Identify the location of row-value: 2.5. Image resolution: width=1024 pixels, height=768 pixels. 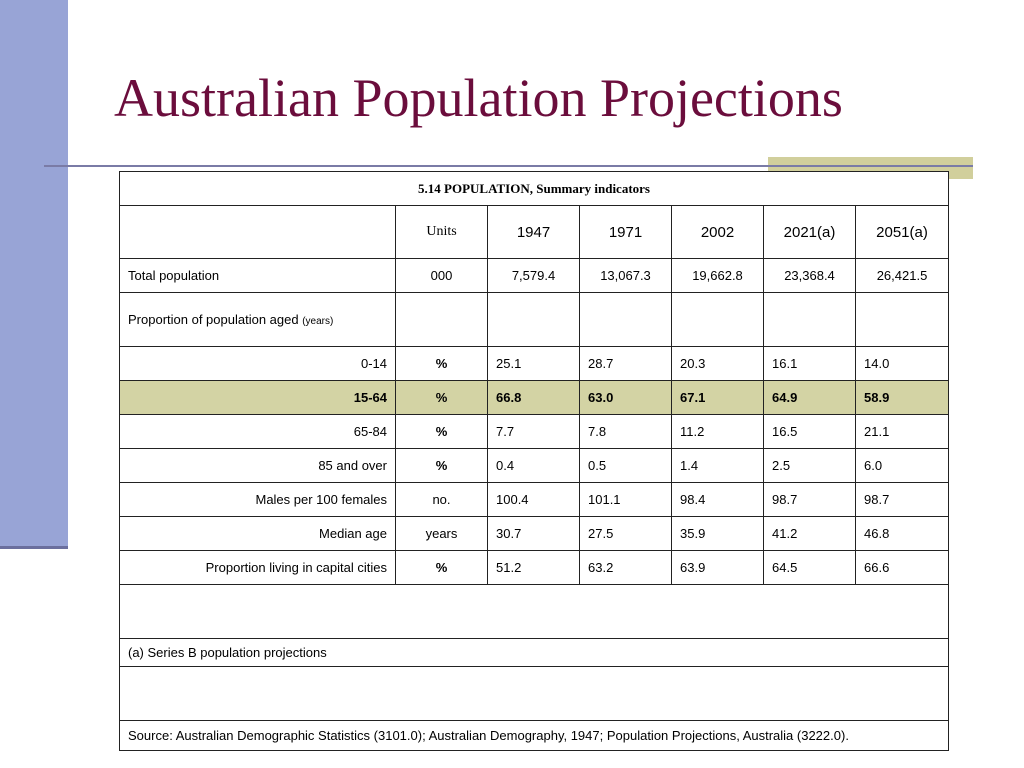
(809, 465).